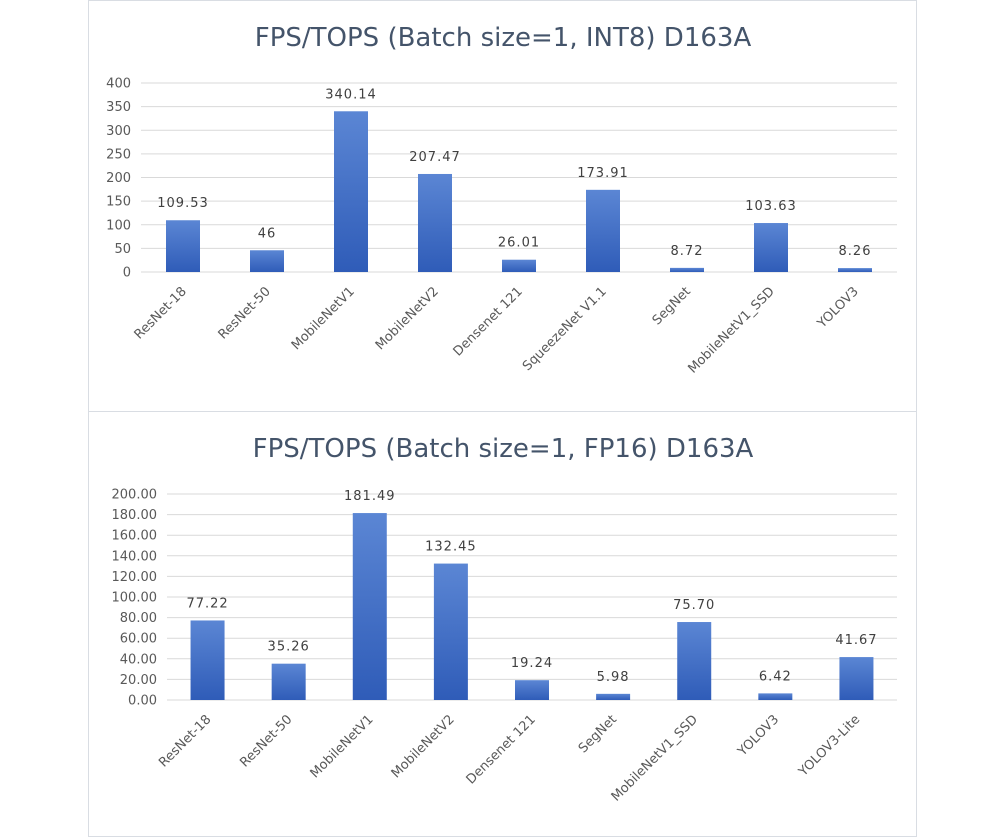  Describe the element at coordinates (687, 251) in the screenshot. I see `data-label: 8.72` at that location.